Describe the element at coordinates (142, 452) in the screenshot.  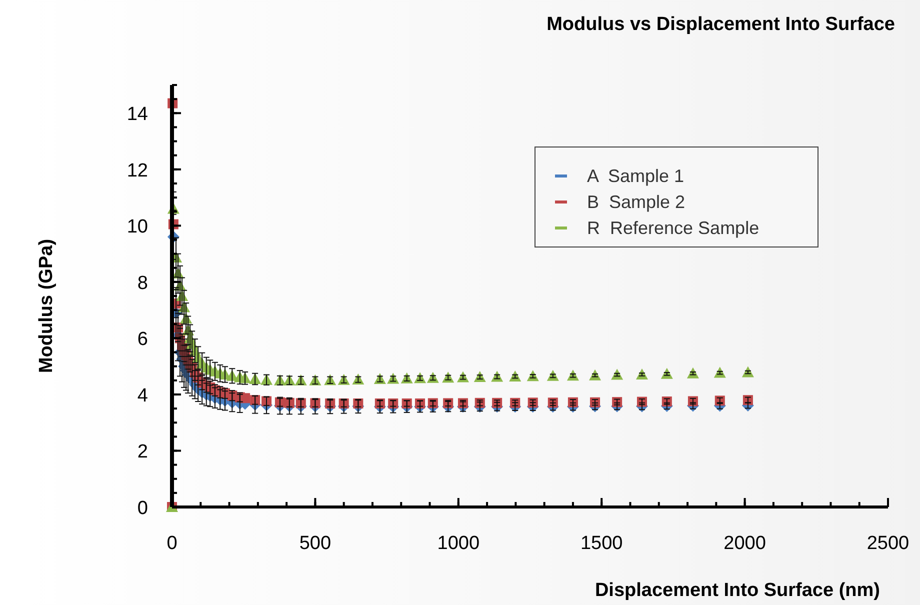
I see `y-tick-label: 2` at that location.